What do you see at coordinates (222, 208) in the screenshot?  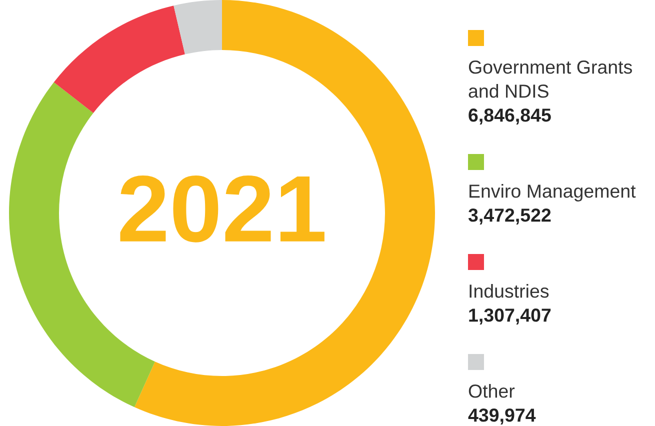 I see `text: 2021` at bounding box center [222, 208].